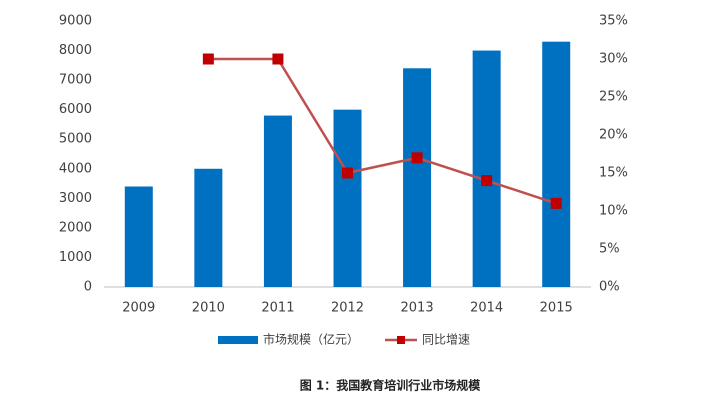 Image resolution: width=720 pixels, height=401 pixels. Describe the element at coordinates (613, 97) in the screenshot. I see `y2-tick-label: 25%` at that location.